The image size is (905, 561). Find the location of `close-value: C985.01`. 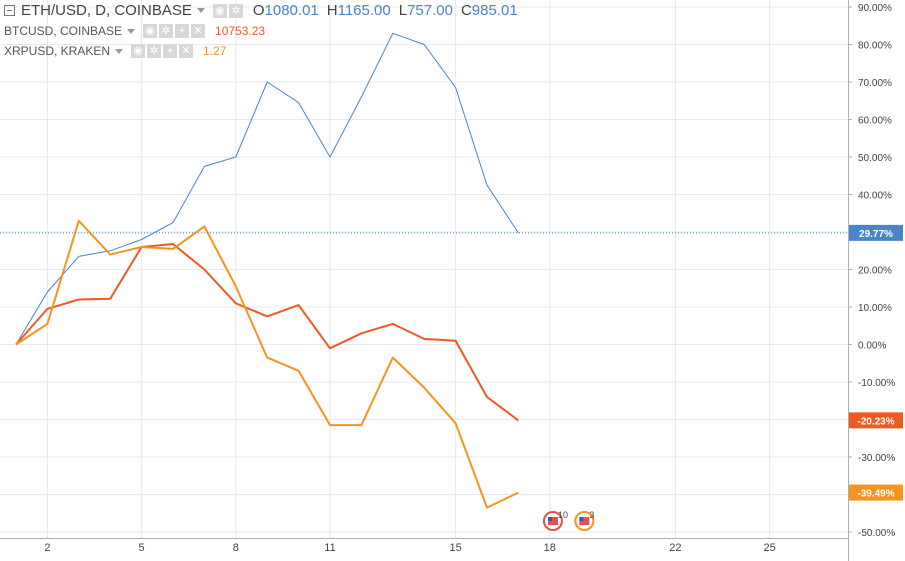

close-value: C985.01 is located at coordinates (489, 10).